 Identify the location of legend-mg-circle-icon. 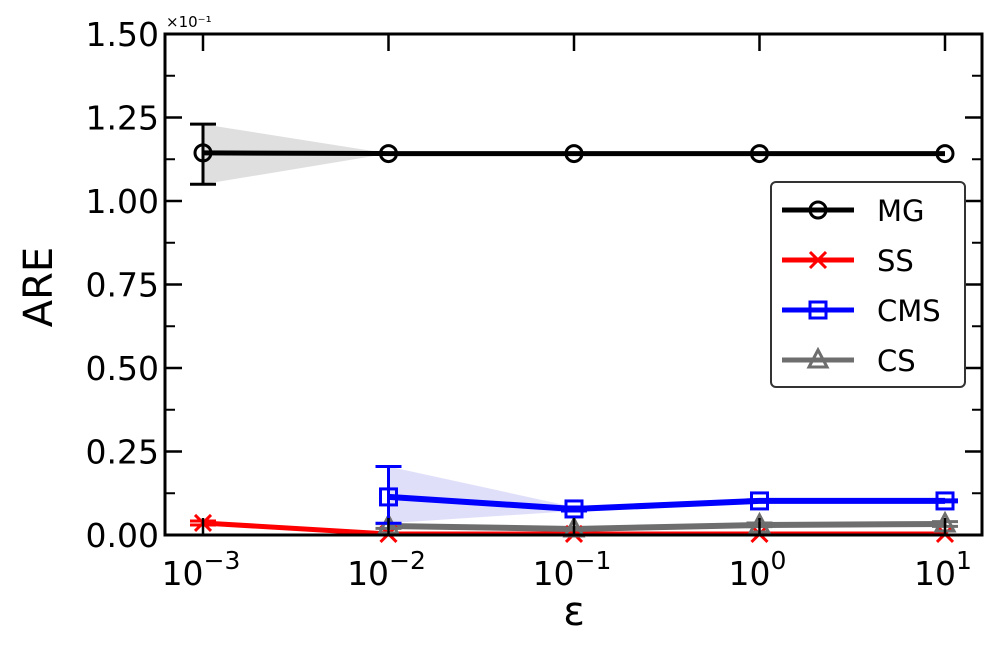
(818, 210).